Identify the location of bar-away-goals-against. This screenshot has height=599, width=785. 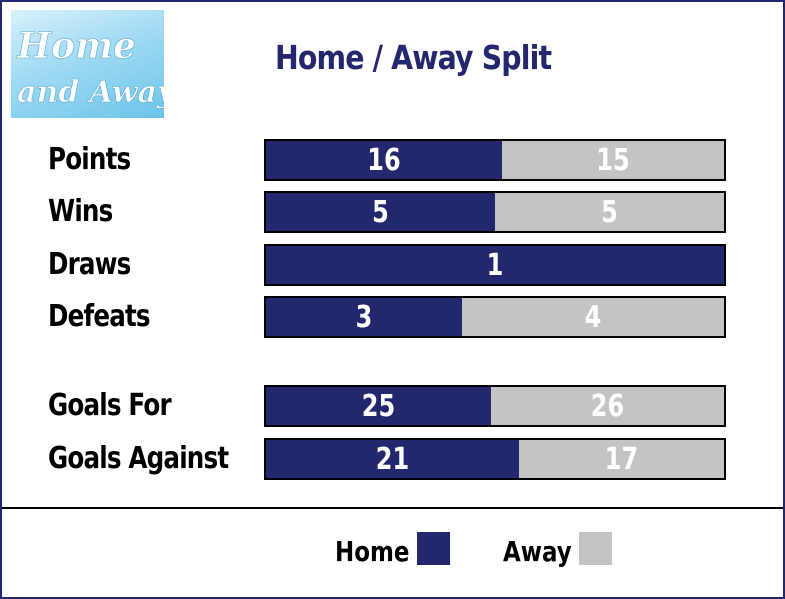
(621, 459).